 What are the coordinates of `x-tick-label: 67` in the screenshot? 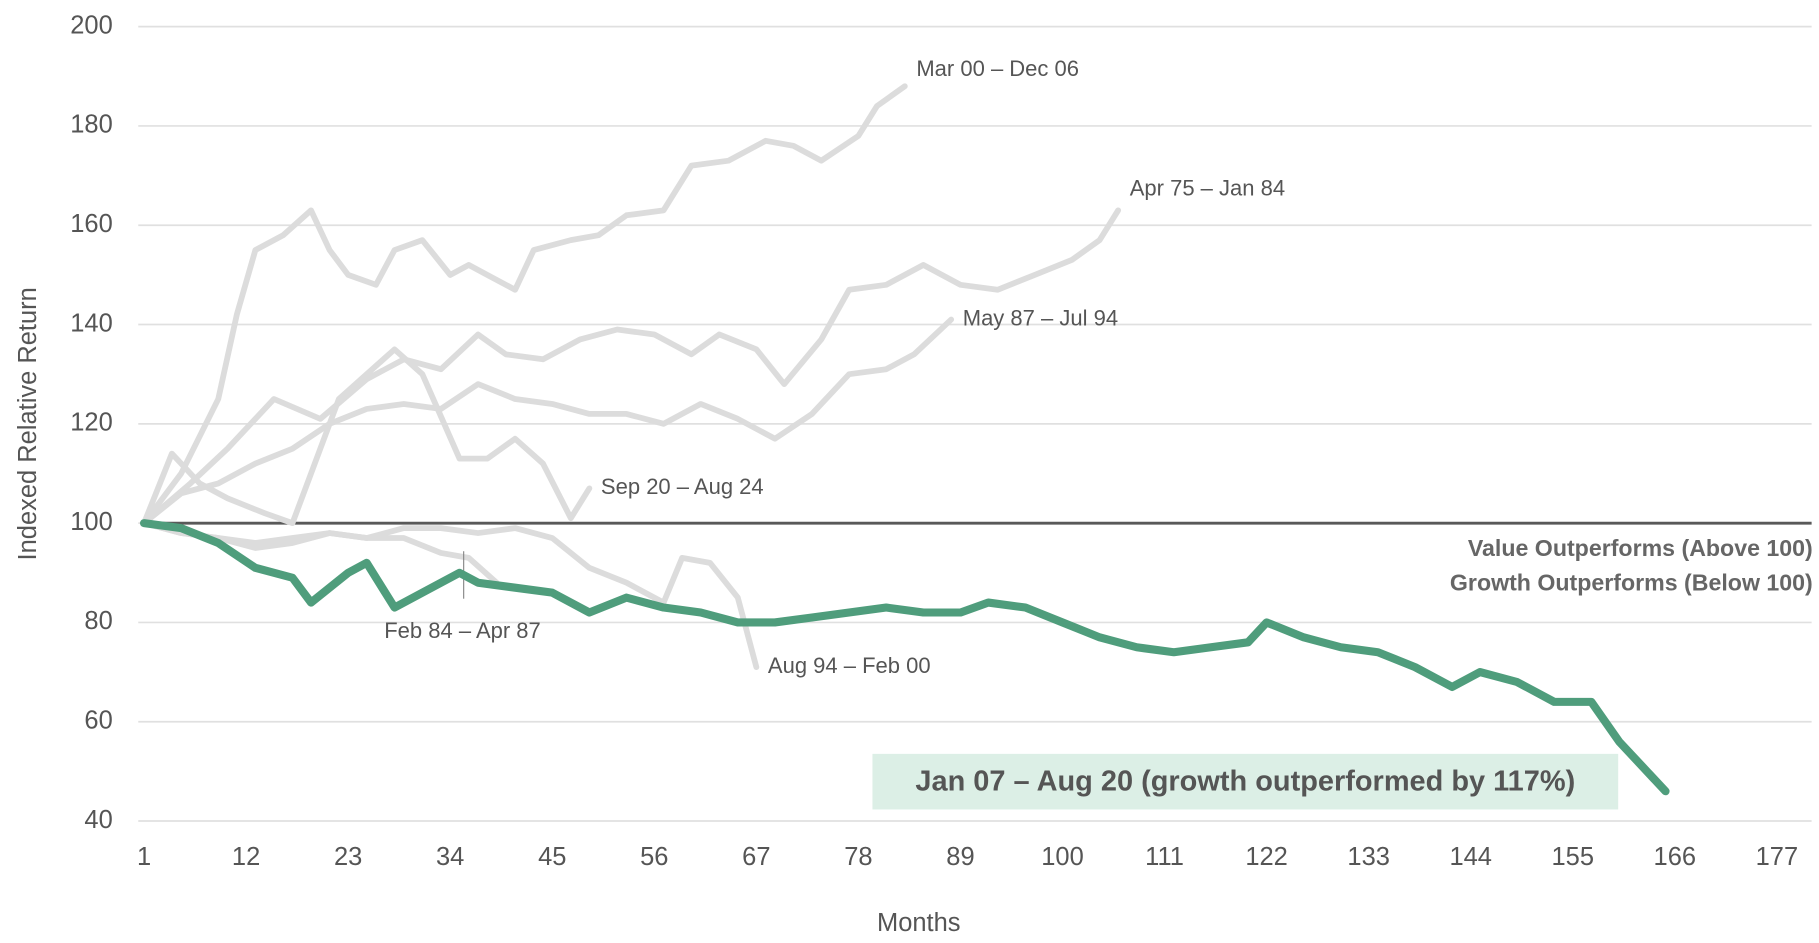 It's located at (756, 857).